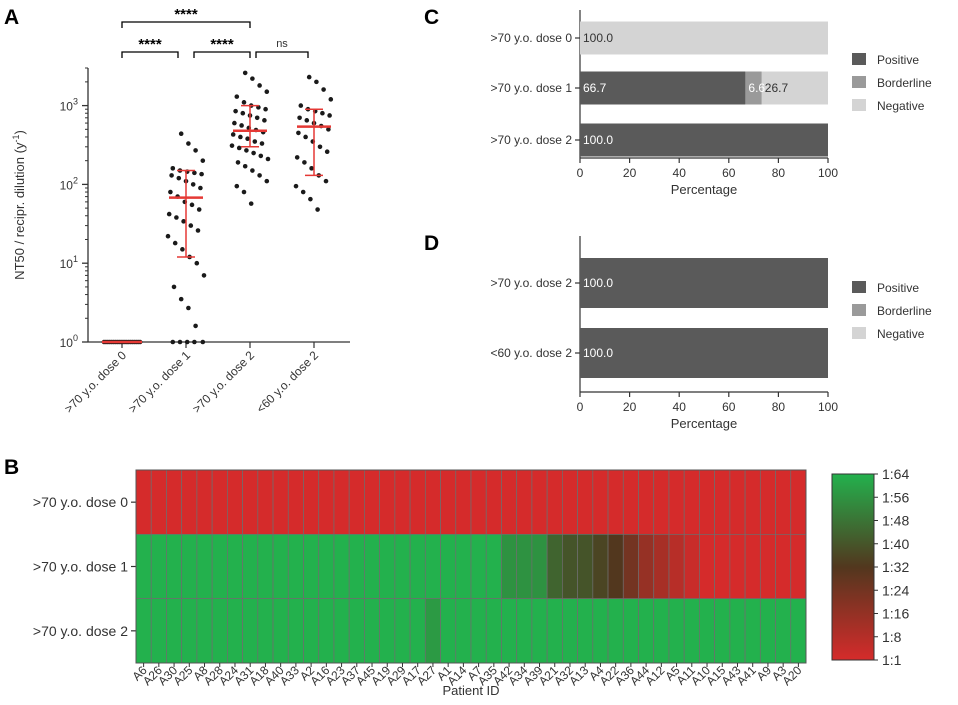 This screenshot has width=958, height=705. Describe the element at coordinates (704, 283) in the screenshot. I see `panel-d-bar-positive` at that location.